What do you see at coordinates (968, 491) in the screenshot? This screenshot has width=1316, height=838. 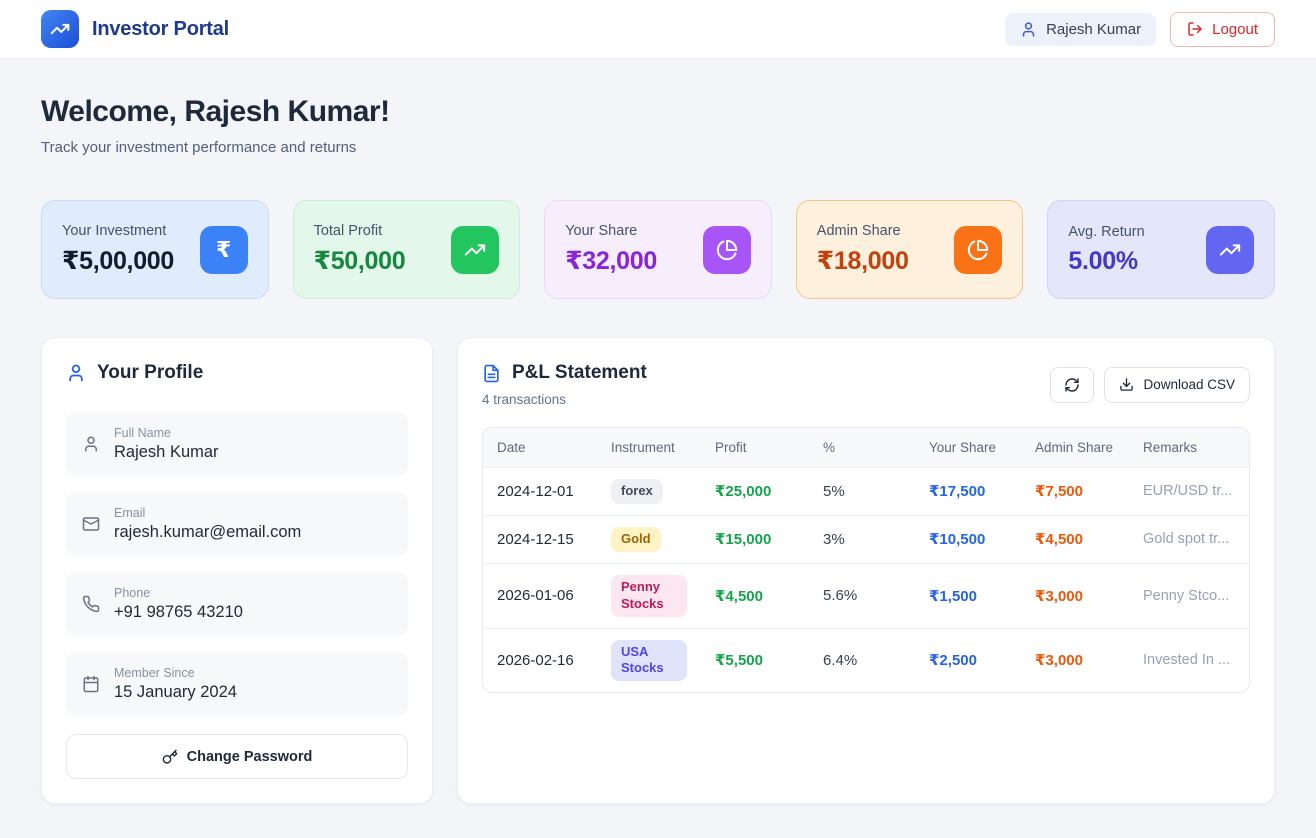 I see `cell-your-share: ₹17,500` at bounding box center [968, 491].